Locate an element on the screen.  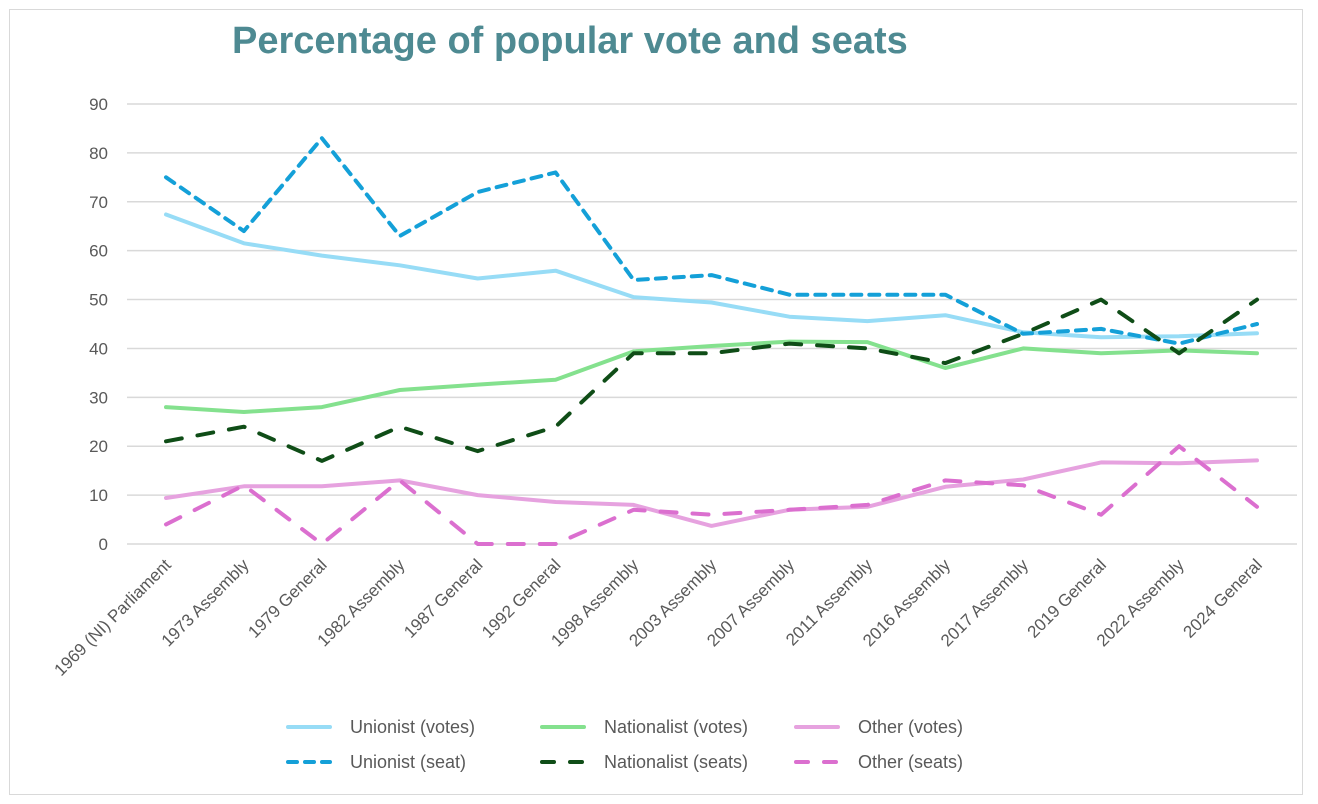
legend-label: Nationalist (votes) is located at coordinates (676, 727).